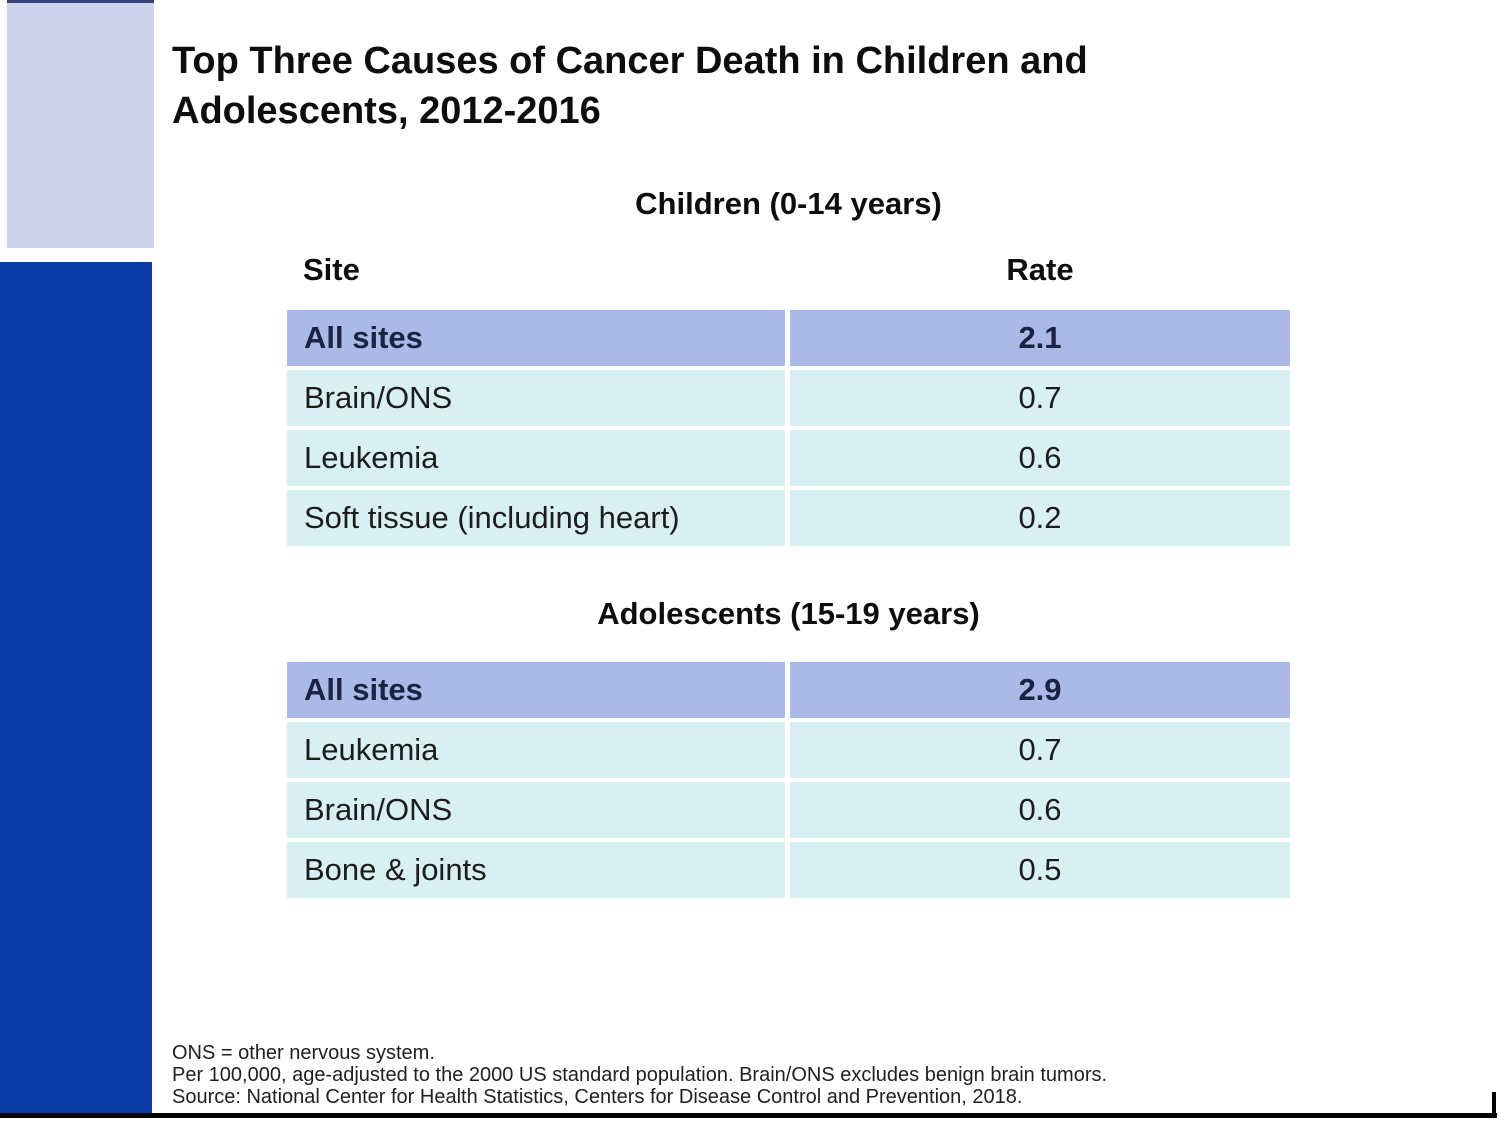  Describe the element at coordinates (1494, 1105) in the screenshot. I see `right-edge-rule` at that location.